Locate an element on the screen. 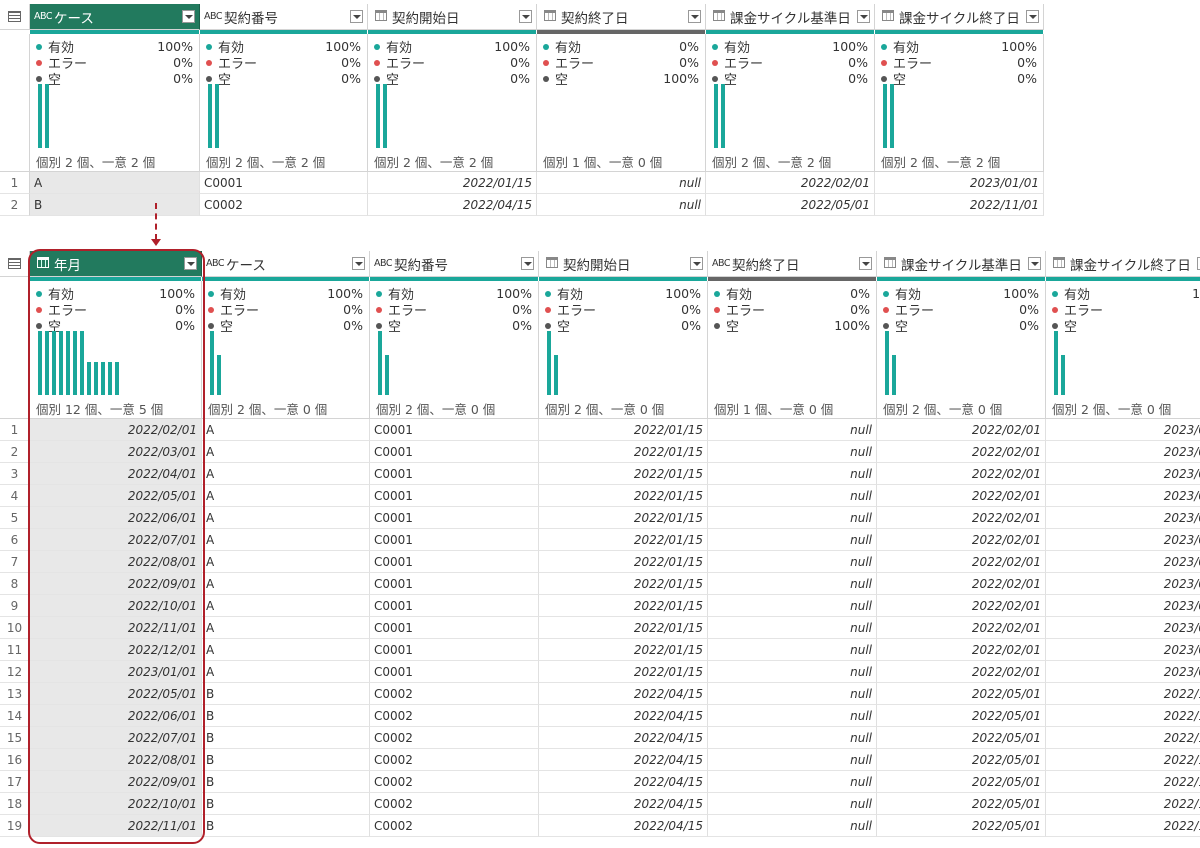  column-header: ABC 契約番号 is located at coordinates (454, 264).